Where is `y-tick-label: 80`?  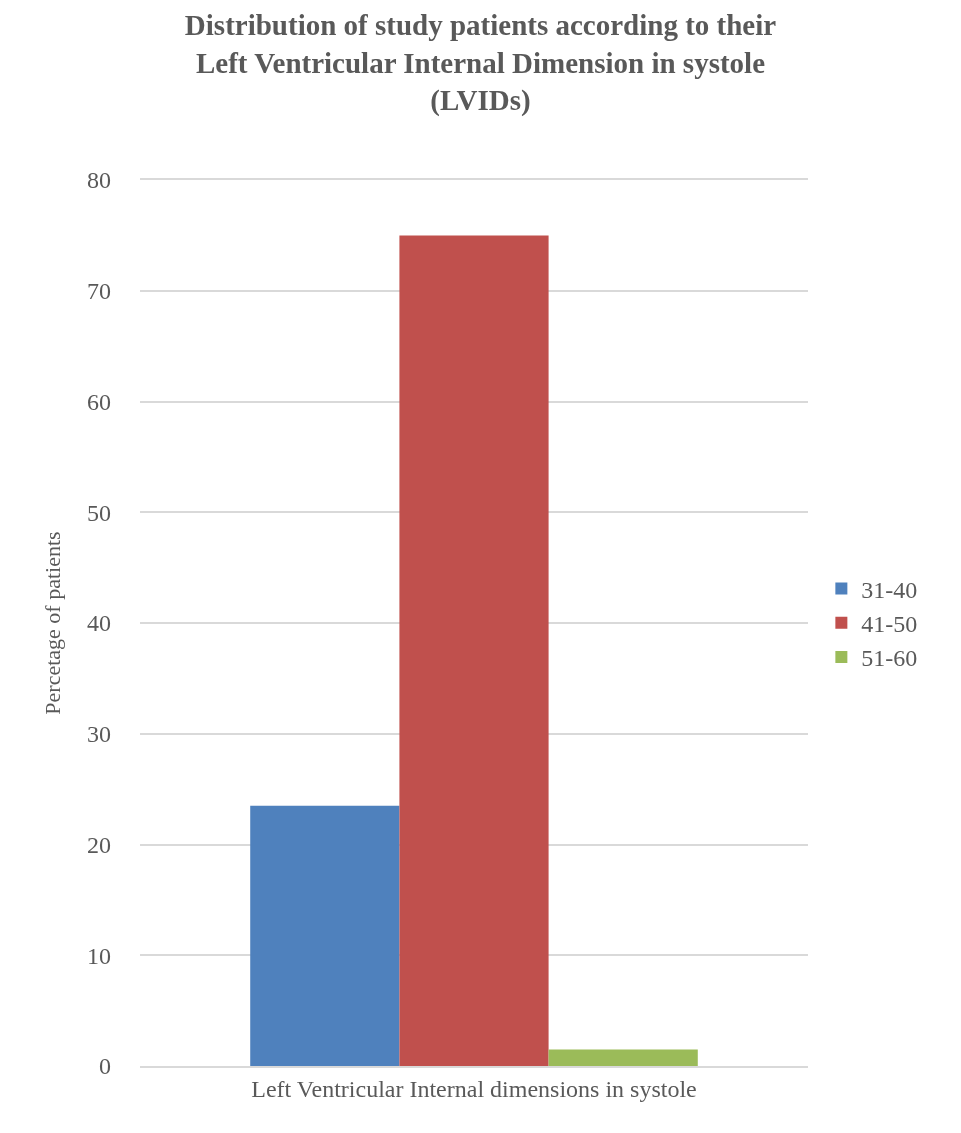 y-tick-label: 80 is located at coordinates (99, 180).